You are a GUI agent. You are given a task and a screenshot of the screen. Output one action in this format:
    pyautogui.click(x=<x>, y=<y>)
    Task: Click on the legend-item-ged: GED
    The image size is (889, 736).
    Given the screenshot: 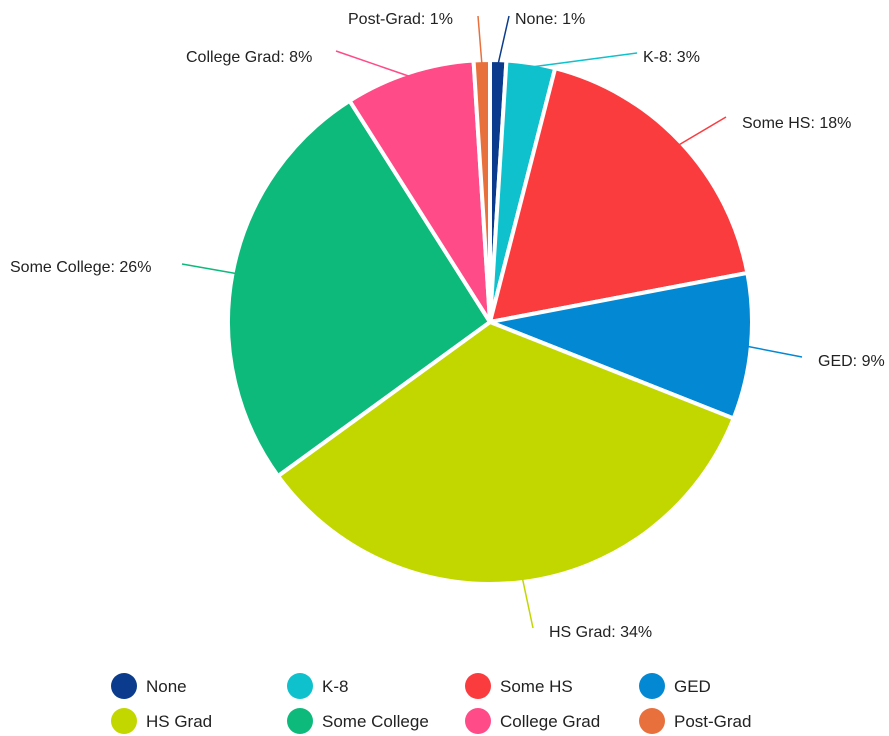 What is the action you would take?
    pyautogui.click(x=675, y=686)
    